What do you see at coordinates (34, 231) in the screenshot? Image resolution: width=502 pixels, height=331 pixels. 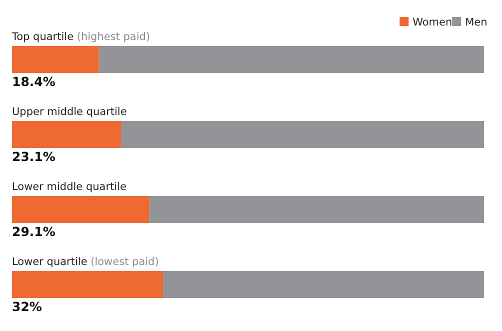 I see `data-label: 29.1%` at bounding box center [34, 231].